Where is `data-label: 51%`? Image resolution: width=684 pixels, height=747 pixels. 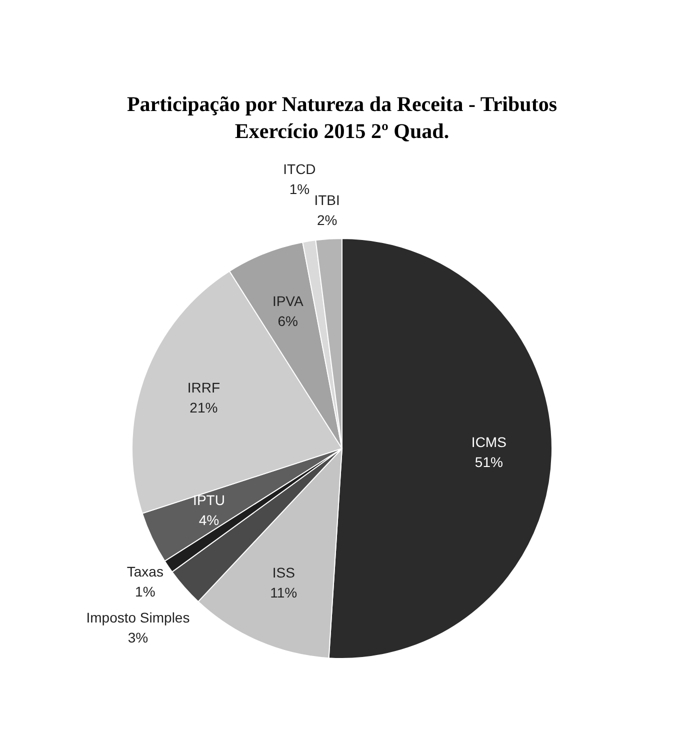 data-label: 51% is located at coordinates (488, 462).